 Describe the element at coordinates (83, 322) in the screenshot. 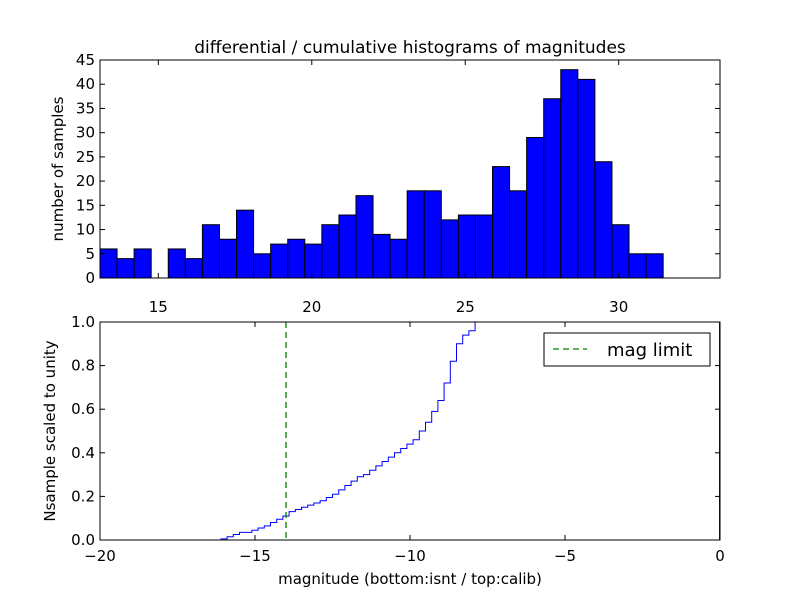

I see `bottom-y-tick-label: 1.0` at that location.